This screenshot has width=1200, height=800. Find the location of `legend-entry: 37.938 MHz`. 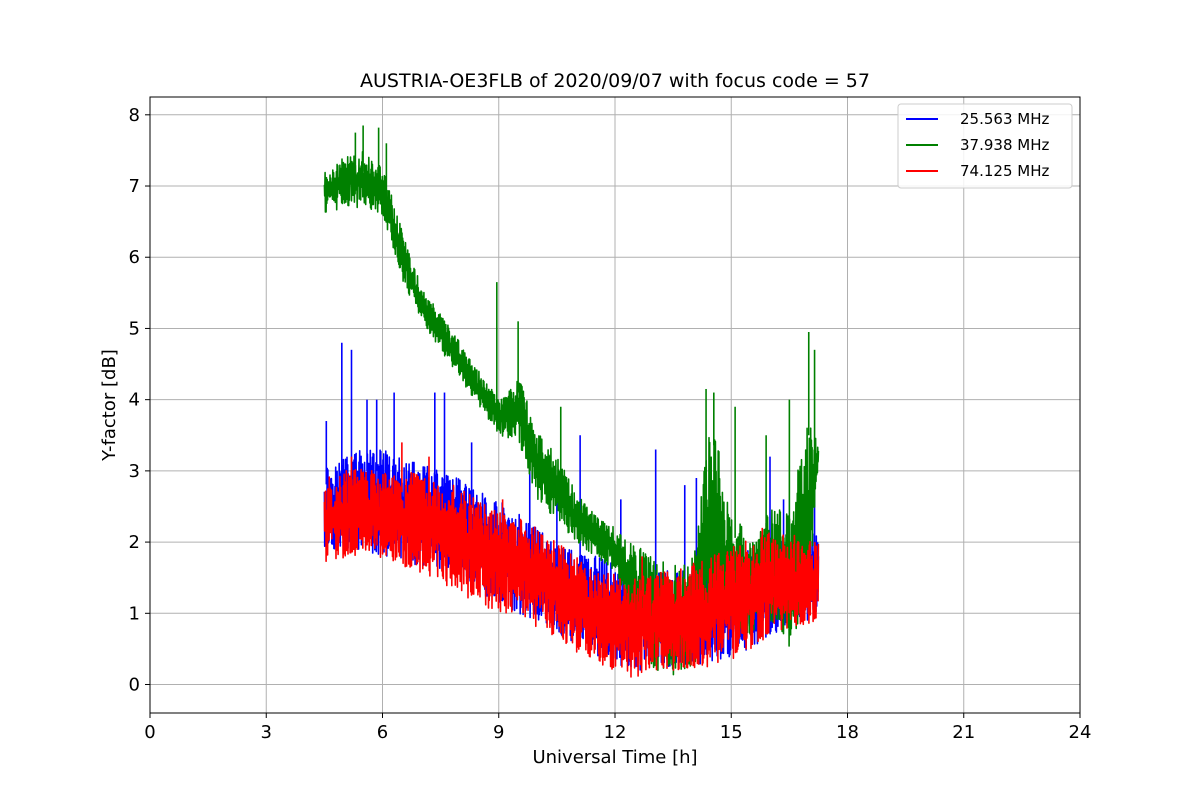

legend-entry: 37.938 MHz is located at coordinates (1004, 145).